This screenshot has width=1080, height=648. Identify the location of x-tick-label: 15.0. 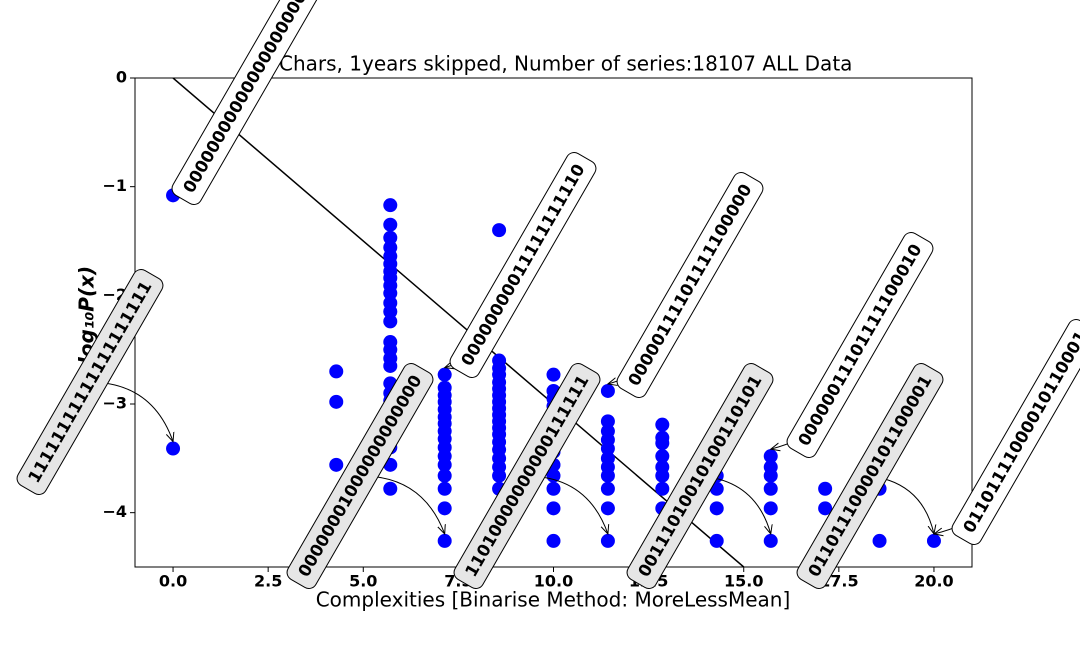
(743, 581).